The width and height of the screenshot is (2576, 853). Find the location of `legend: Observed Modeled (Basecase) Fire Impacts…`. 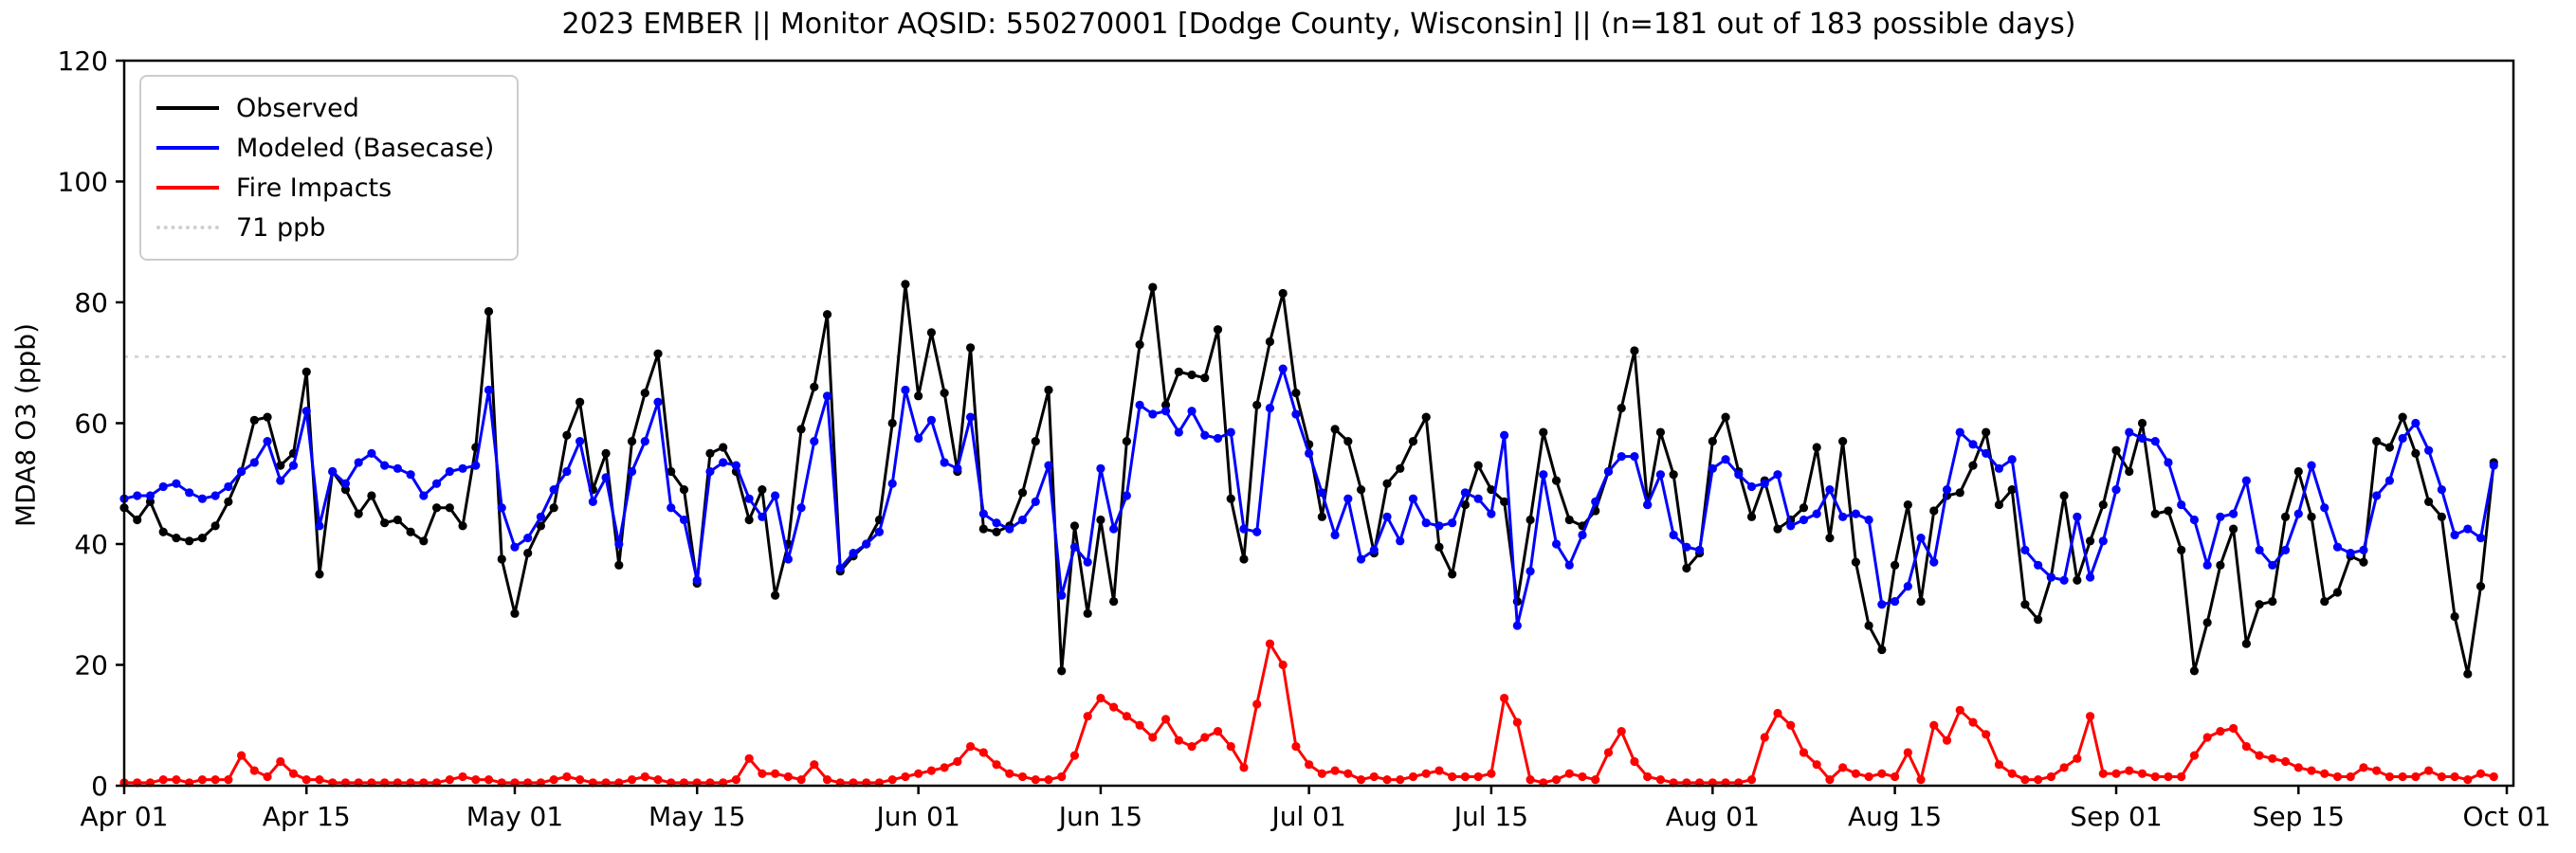

legend: Observed Modeled (Basecase) Fire Impacts… is located at coordinates (329, 168).